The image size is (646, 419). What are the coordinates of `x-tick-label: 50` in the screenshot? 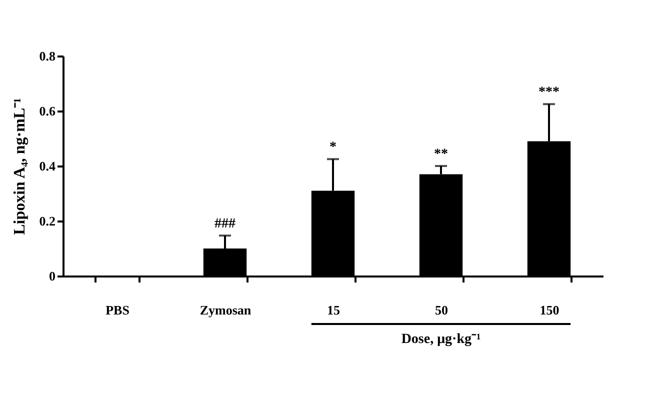 It's located at (441, 310).